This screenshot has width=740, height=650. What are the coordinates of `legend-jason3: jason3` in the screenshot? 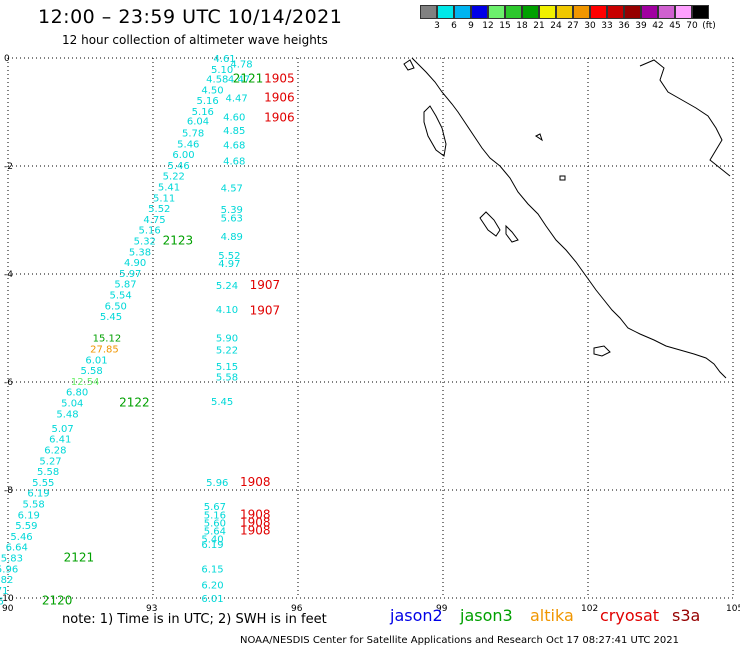 It's located at (486, 615).